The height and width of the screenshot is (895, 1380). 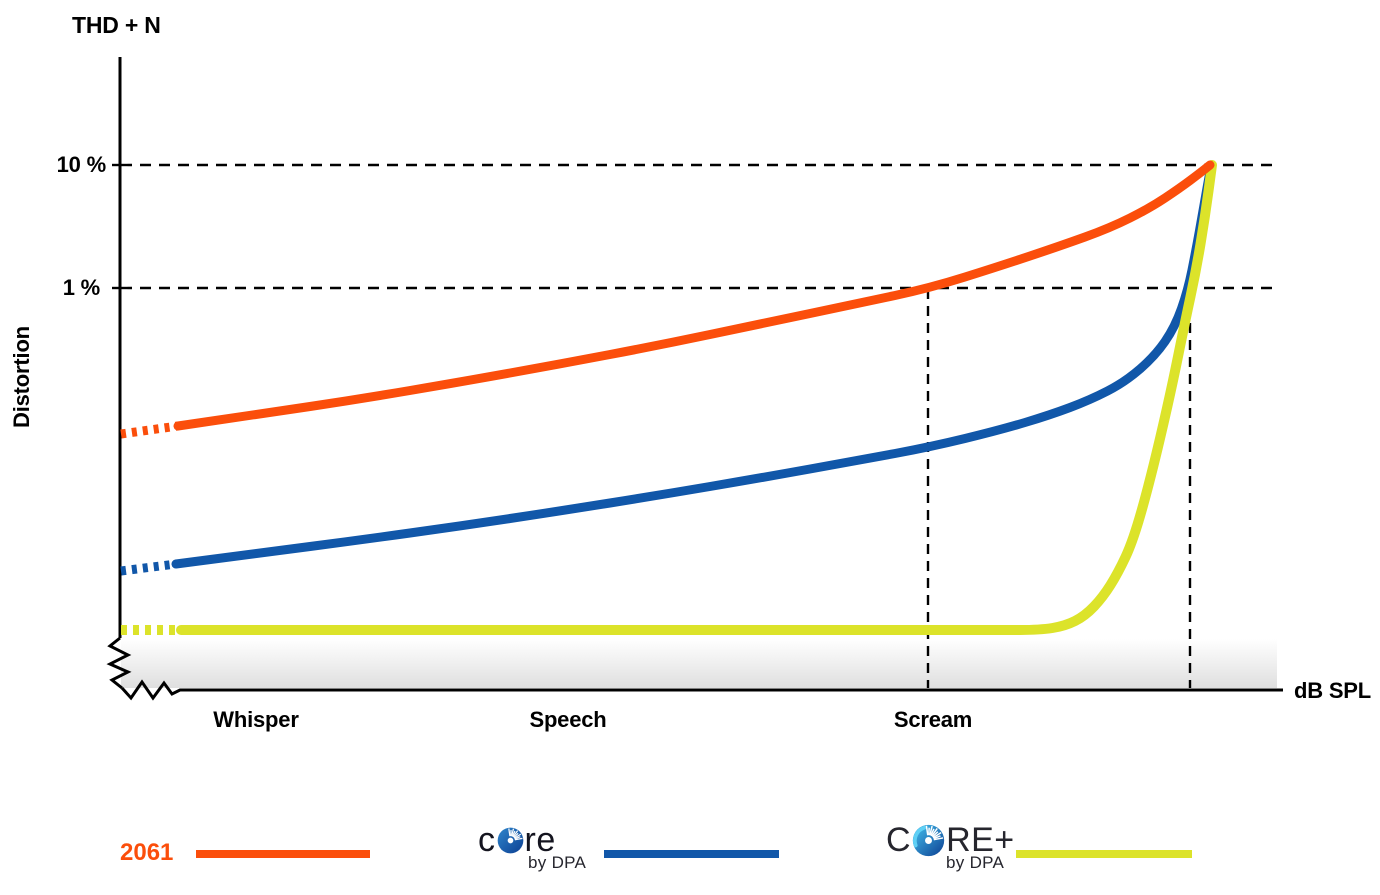 I want to click on legend-swatch-core-plus, so click(x=1104, y=854).